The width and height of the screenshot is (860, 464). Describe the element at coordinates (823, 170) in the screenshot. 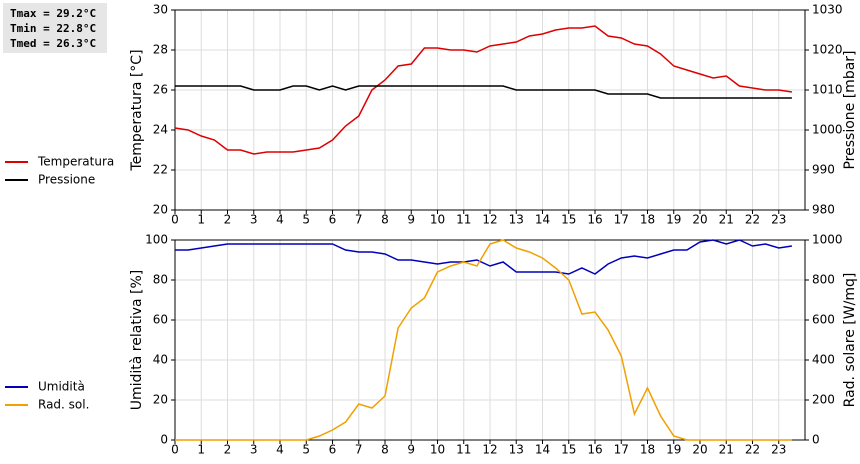

I see `y2-tick-label: 990` at that location.